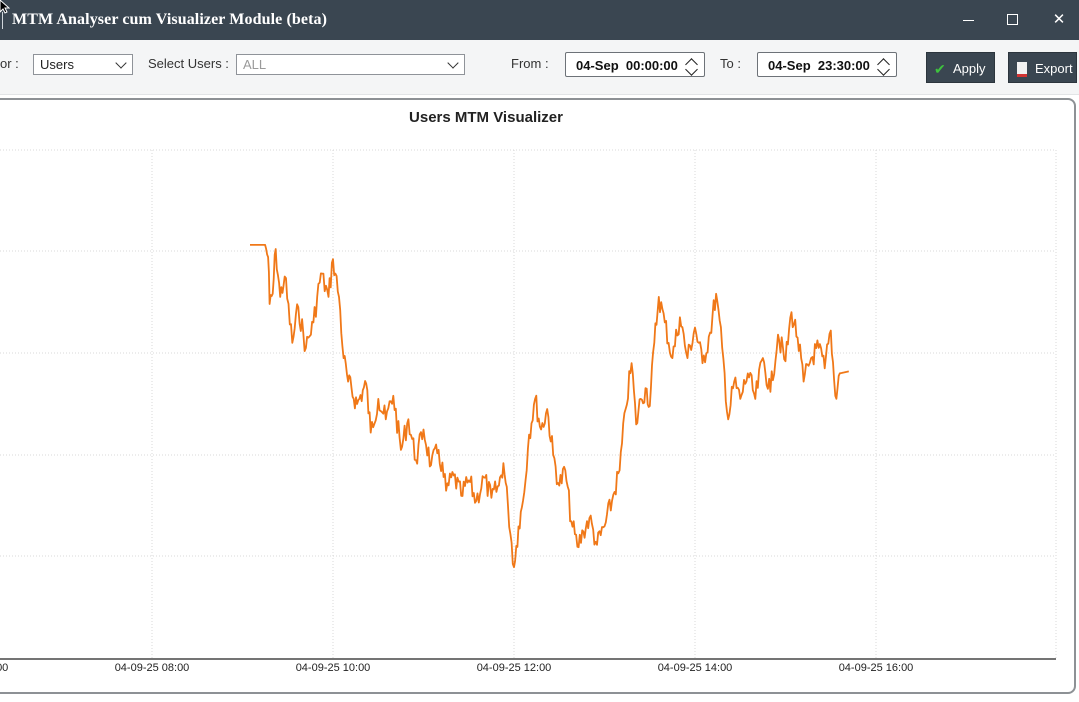  Describe the element at coordinates (819, 65) in the screenshot. I see `to-datetime-value: 04-Sep 23:30:00` at that location.